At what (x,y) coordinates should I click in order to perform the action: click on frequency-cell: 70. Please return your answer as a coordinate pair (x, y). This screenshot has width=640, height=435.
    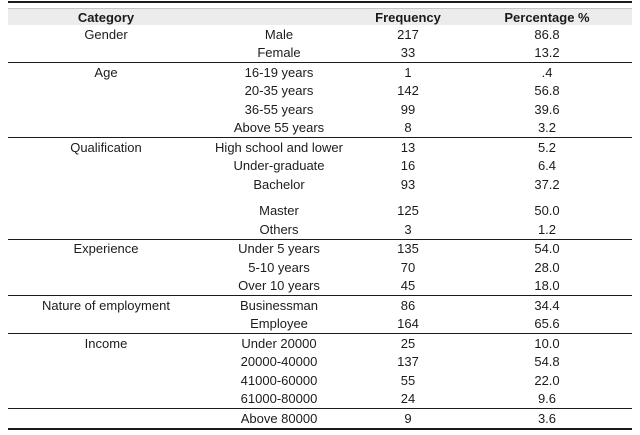
    Looking at the image, I should click on (408, 267).